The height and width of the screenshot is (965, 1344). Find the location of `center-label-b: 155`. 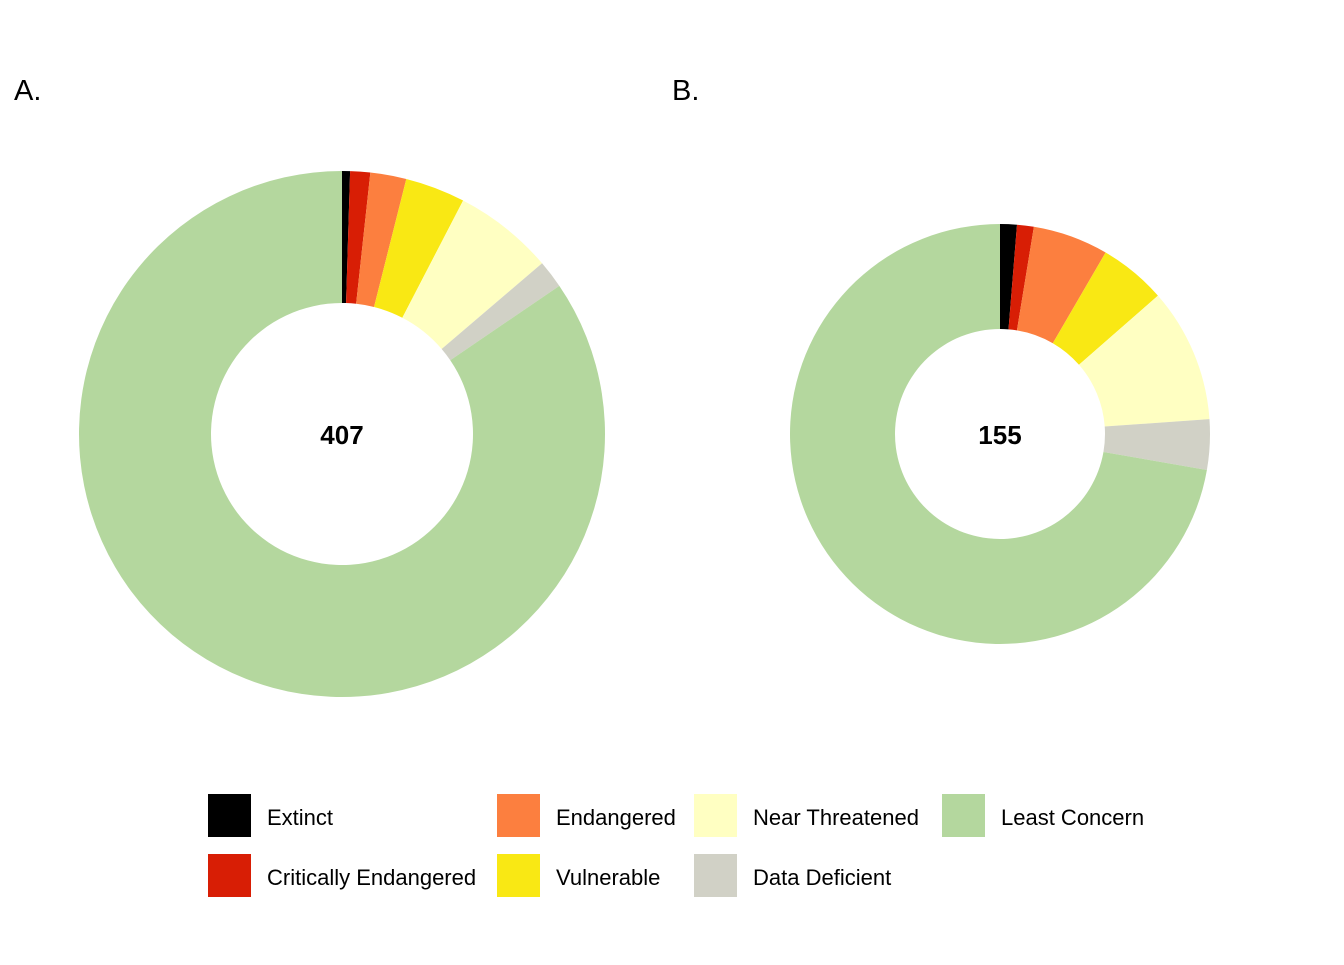

center-label-b: 155 is located at coordinates (999, 435).